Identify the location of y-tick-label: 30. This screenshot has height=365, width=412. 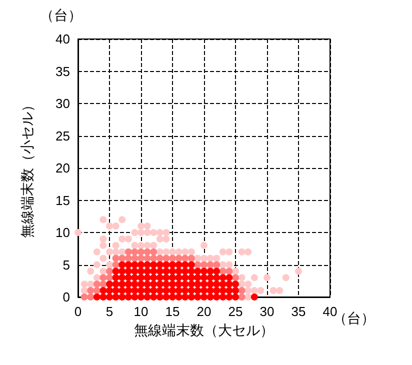
(63, 103).